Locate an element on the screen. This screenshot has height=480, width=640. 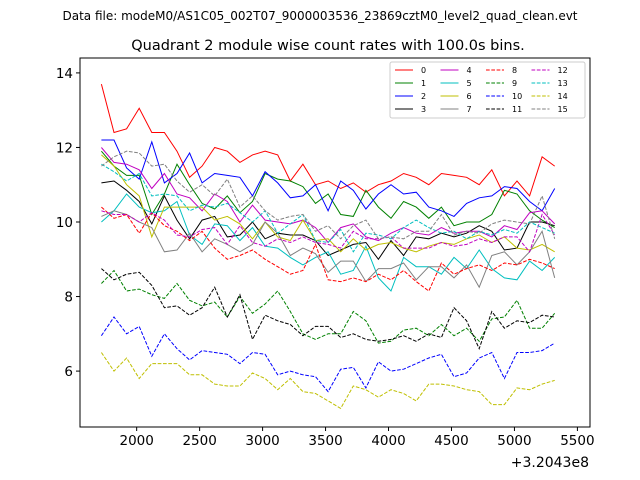
y-tick-label: 14 is located at coordinates (64, 74).